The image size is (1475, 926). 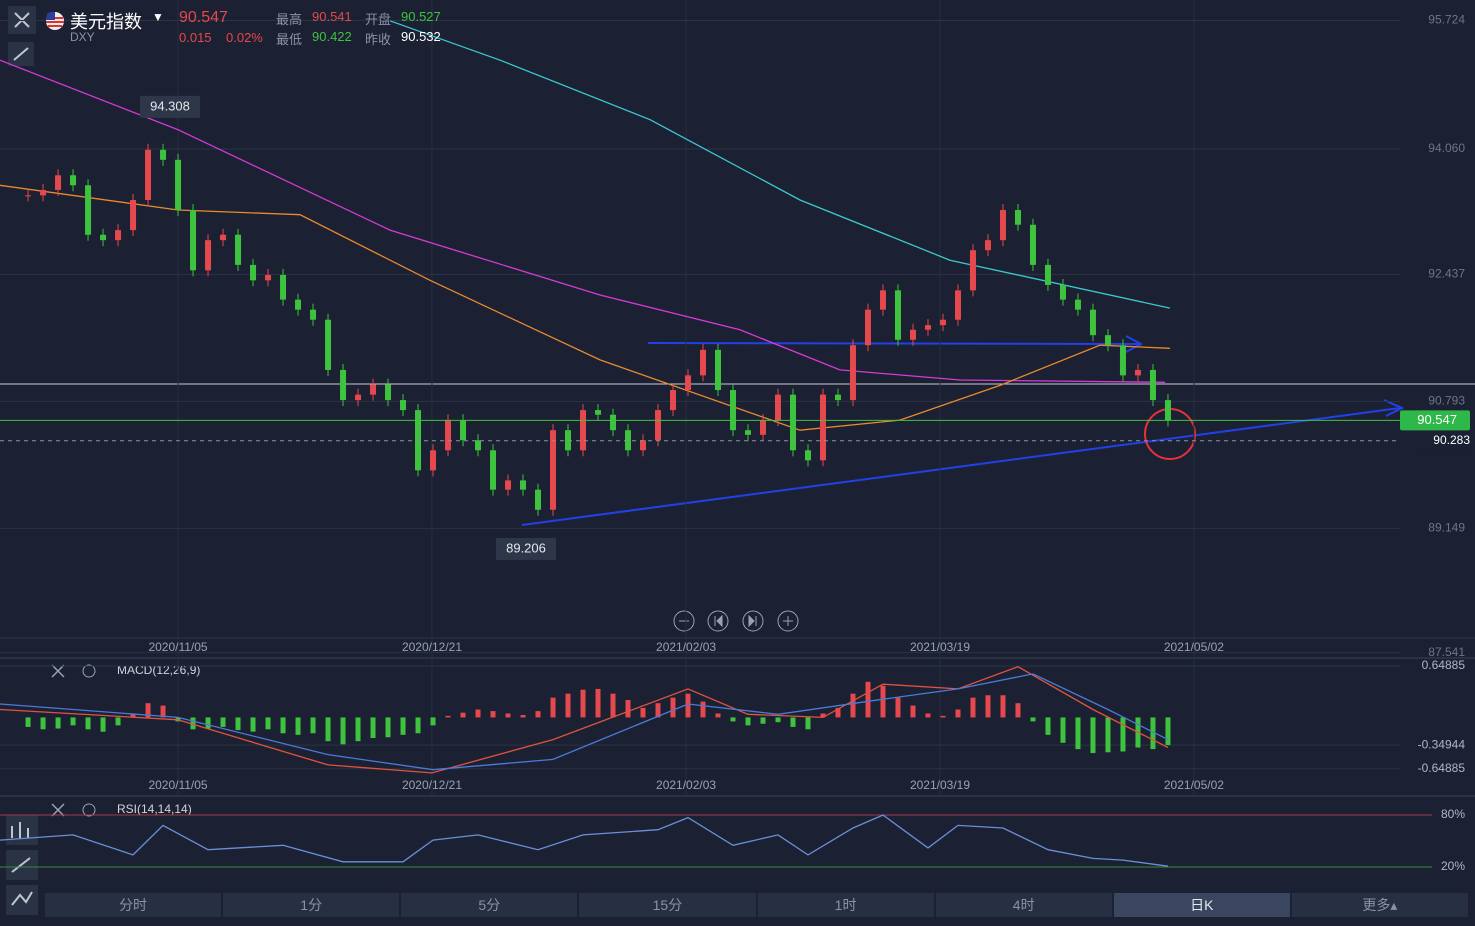 I want to click on price-tag, so click(x=1435, y=420).